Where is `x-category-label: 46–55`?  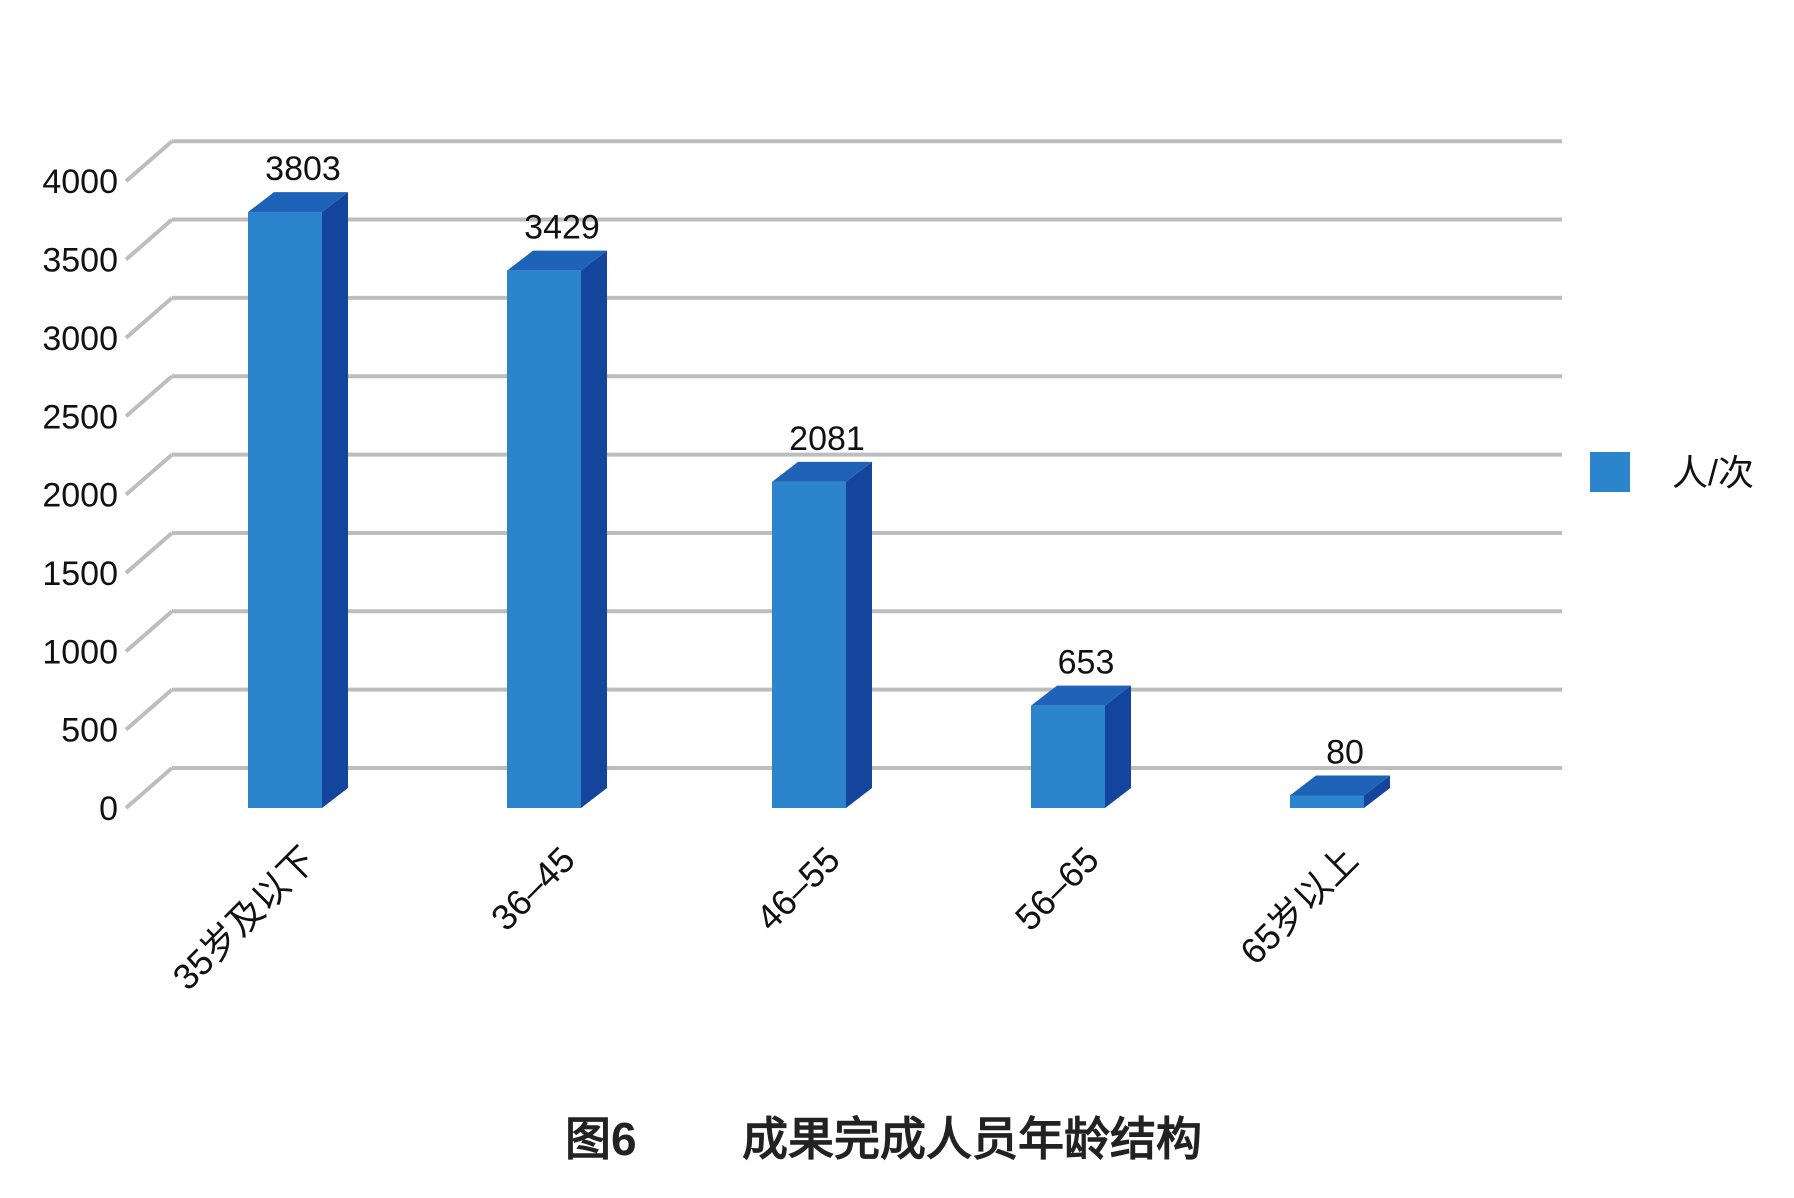
x-category-label: 46–55 is located at coordinates (798, 889).